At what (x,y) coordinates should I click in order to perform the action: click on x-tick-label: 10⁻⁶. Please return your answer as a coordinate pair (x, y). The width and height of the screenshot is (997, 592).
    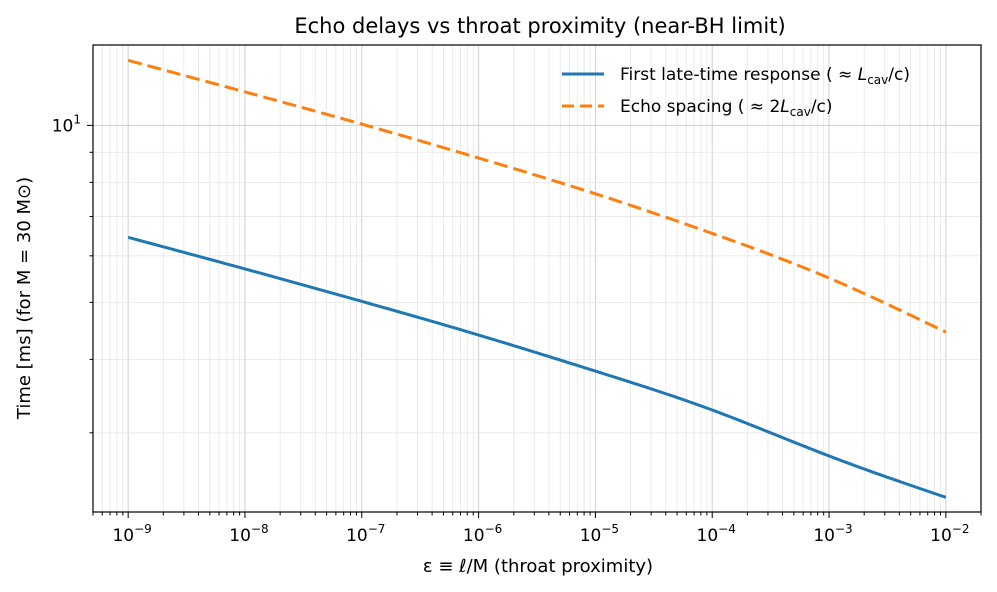
    Looking at the image, I should click on (482, 534).